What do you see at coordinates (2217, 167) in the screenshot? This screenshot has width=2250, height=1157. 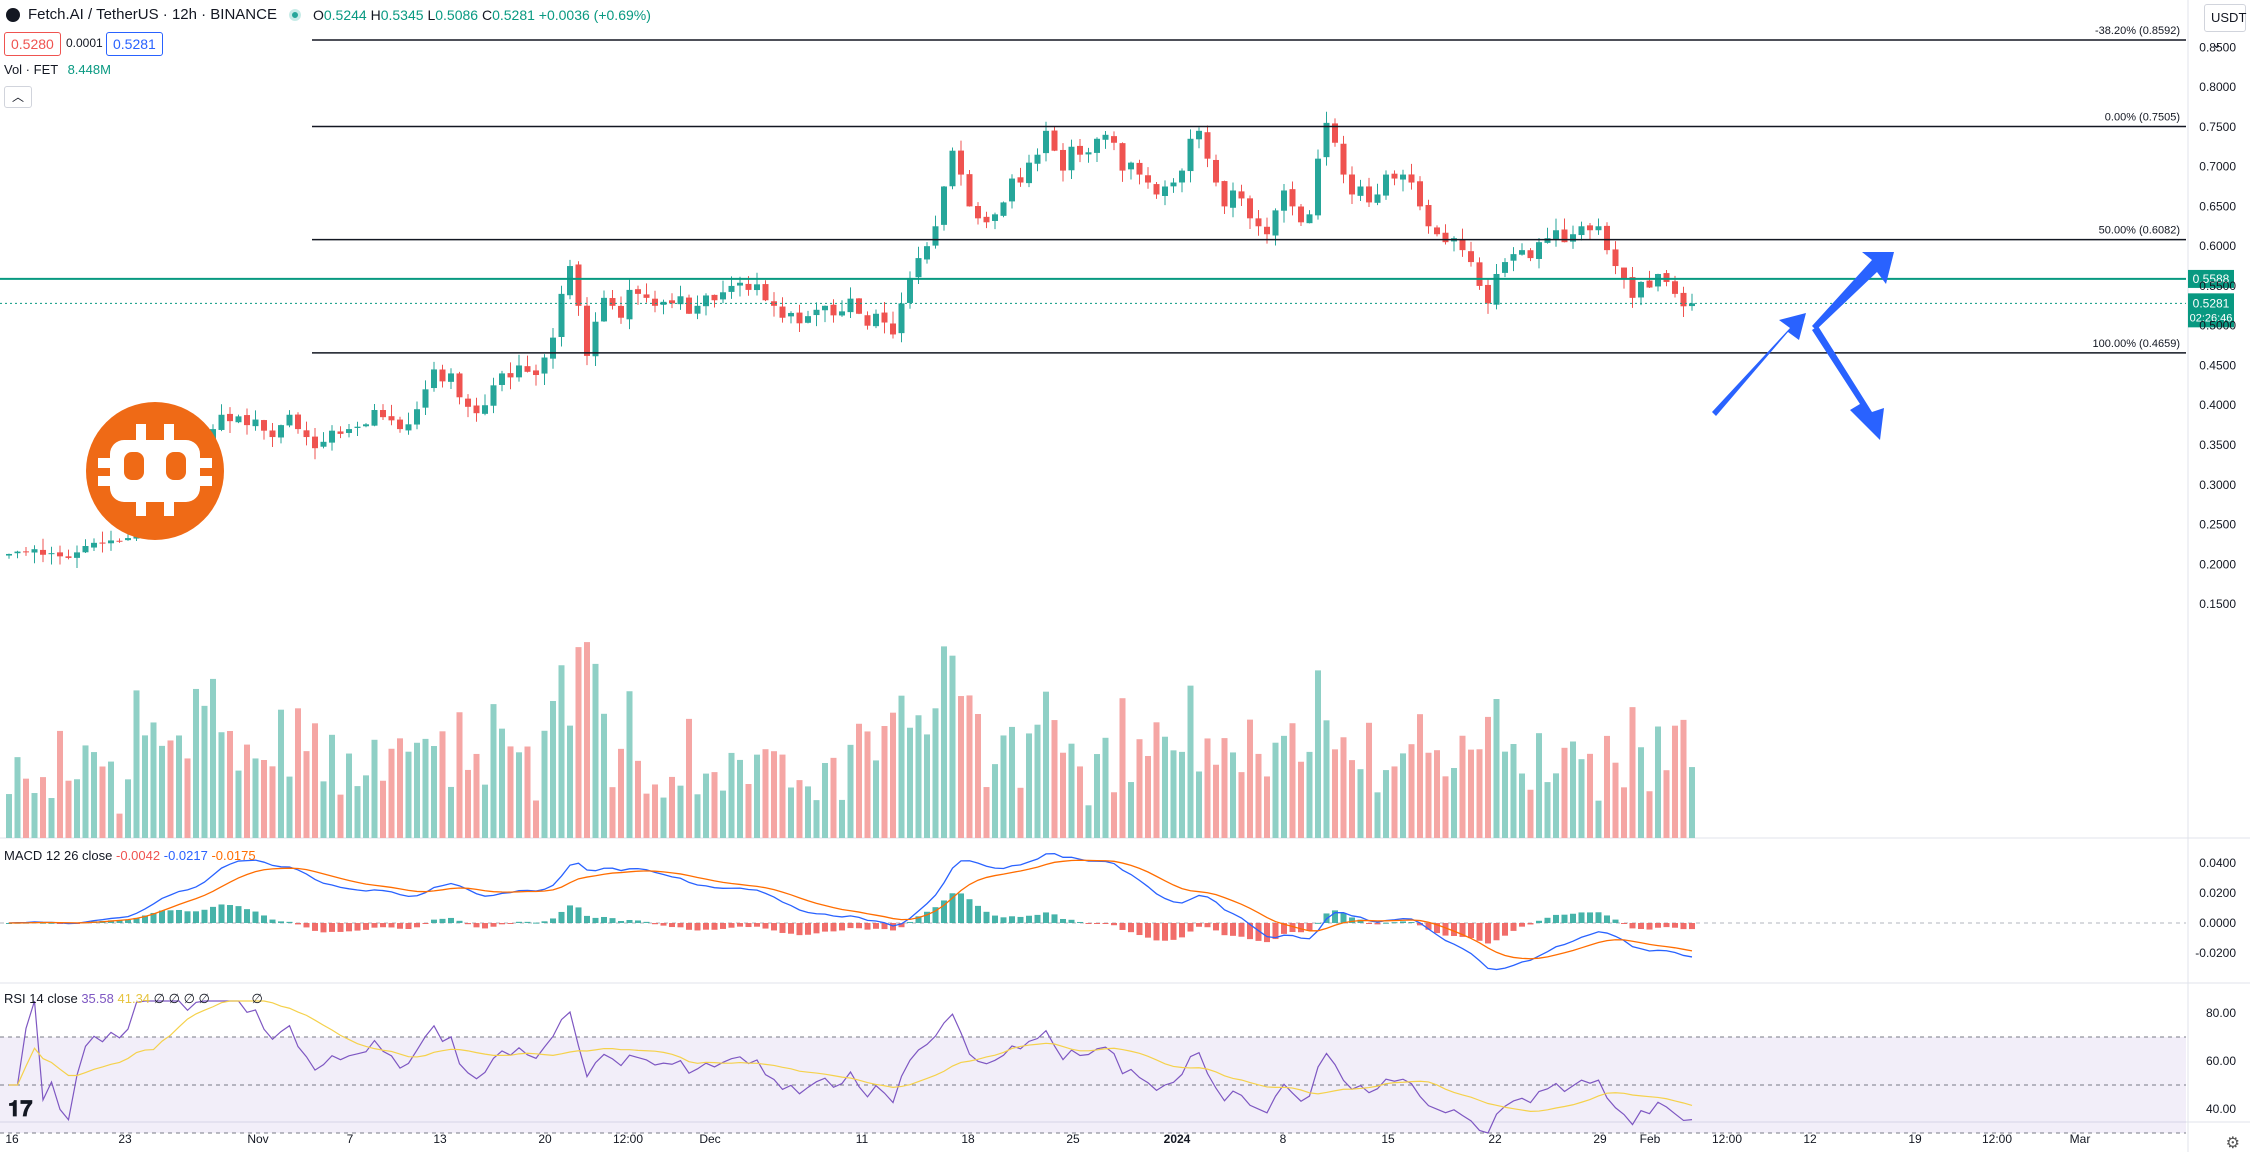 I see `price-axis-label: 0.7000` at bounding box center [2217, 167].